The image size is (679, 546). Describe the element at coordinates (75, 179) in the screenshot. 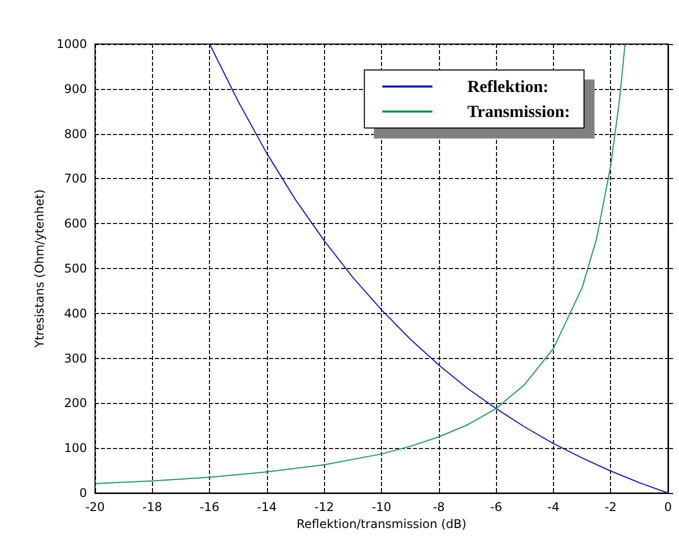

I see `y-tick-label: 700` at that location.